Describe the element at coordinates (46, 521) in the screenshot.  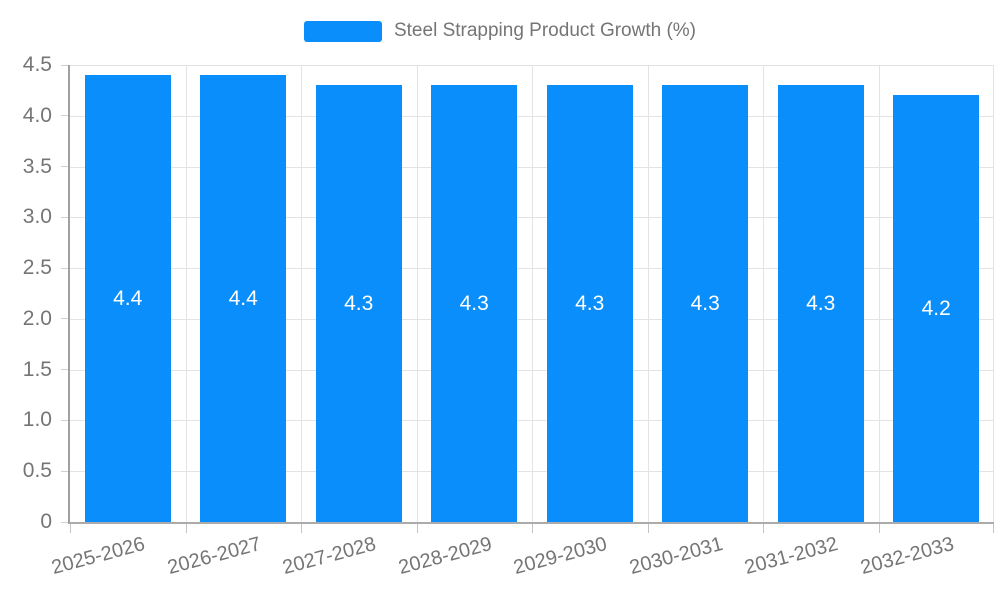
I see `y-tick-label: 0` at that location.